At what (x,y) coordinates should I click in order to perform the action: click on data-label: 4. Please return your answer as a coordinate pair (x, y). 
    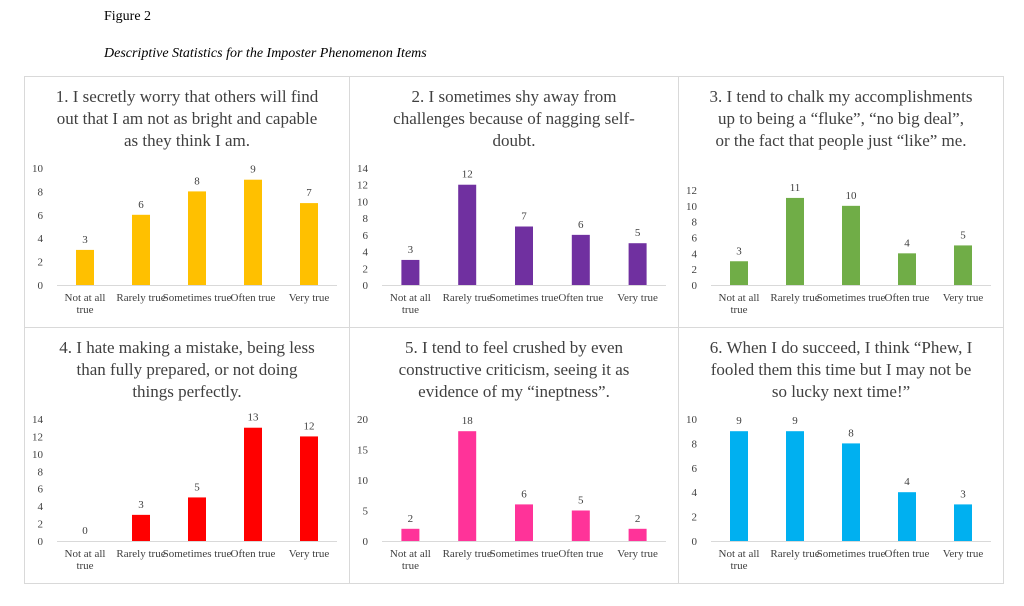
    Looking at the image, I should click on (907, 482).